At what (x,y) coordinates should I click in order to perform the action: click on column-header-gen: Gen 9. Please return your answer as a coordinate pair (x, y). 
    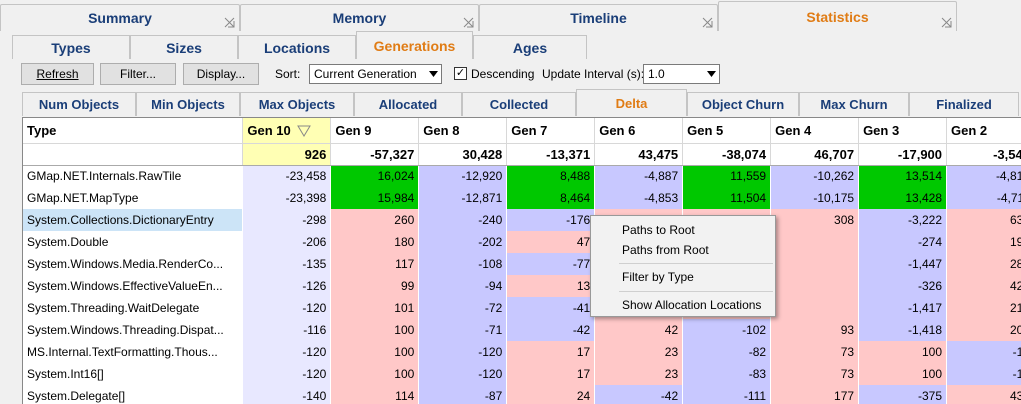
    Looking at the image, I should click on (375, 131).